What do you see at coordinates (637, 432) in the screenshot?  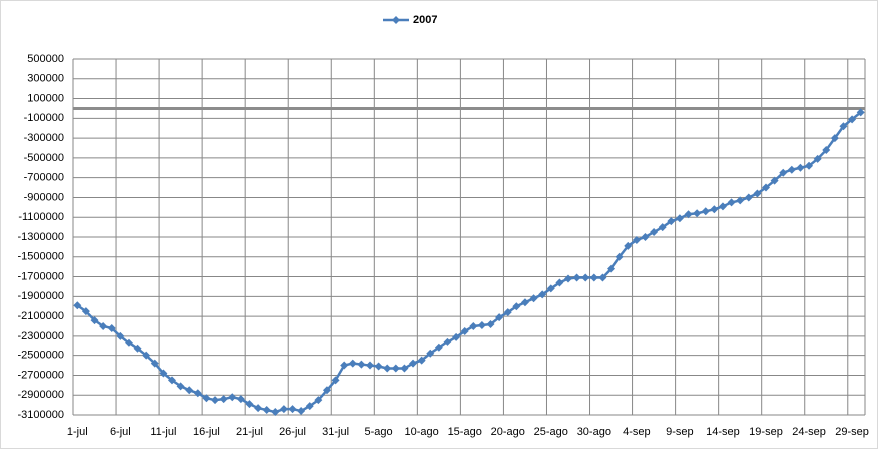 I see `x-tick-label: 4-sep` at bounding box center [637, 432].